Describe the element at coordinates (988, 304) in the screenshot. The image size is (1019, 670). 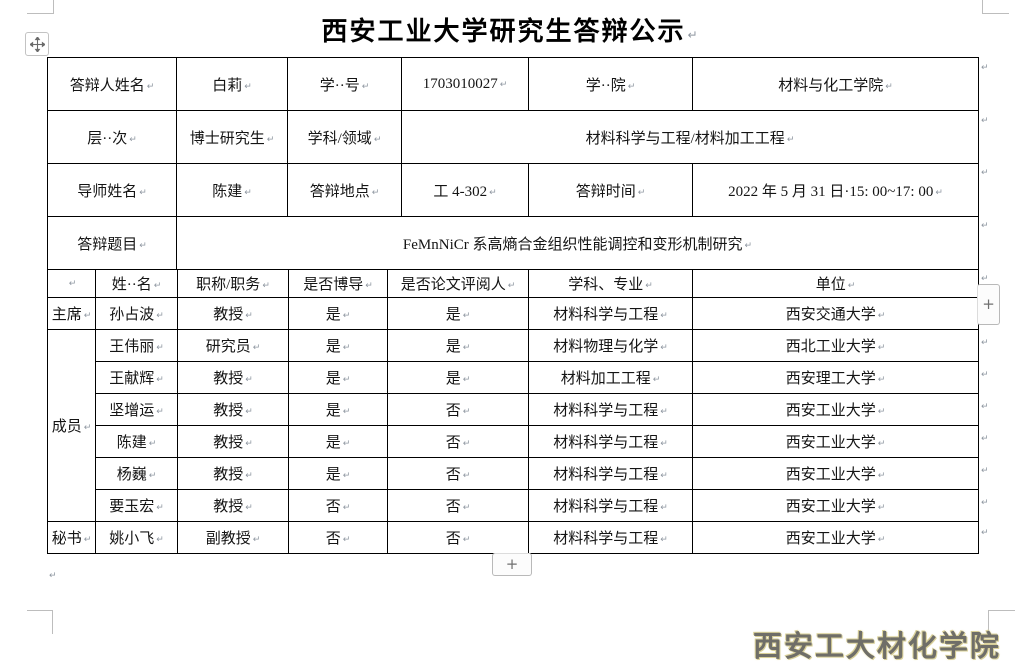
I see `add-column-button: +` at that location.